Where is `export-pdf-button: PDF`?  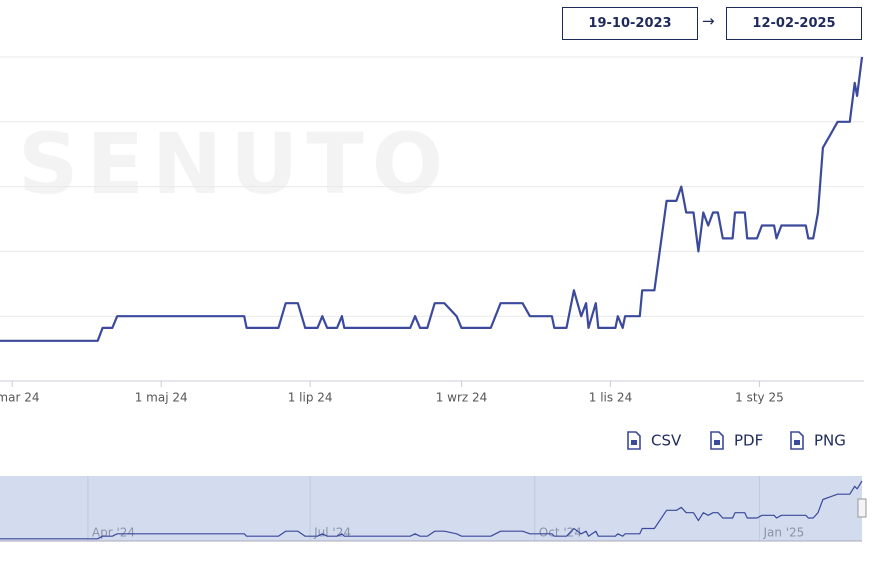
export-pdf-button: PDF is located at coordinates (736, 440).